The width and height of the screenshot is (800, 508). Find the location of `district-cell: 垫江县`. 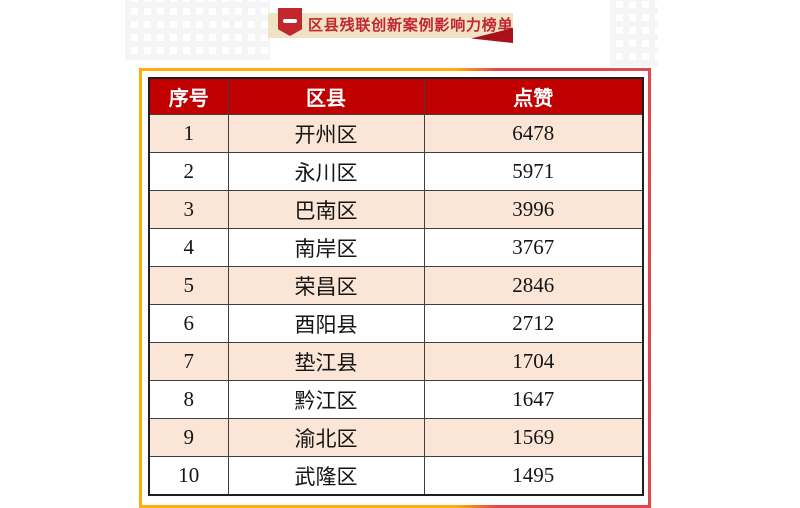

district-cell: 垫江县 is located at coordinates (326, 361).